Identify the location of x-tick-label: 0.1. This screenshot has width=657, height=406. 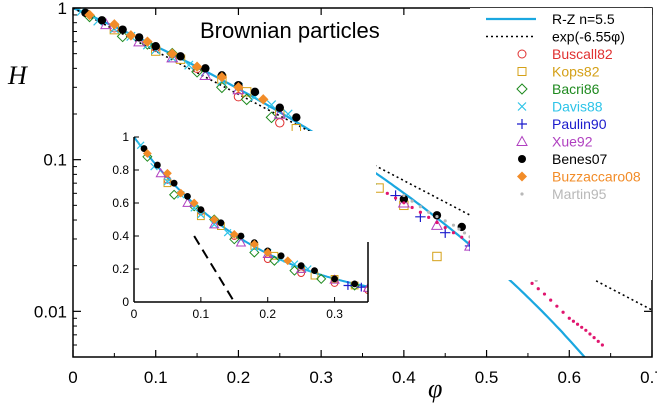
(156, 377).